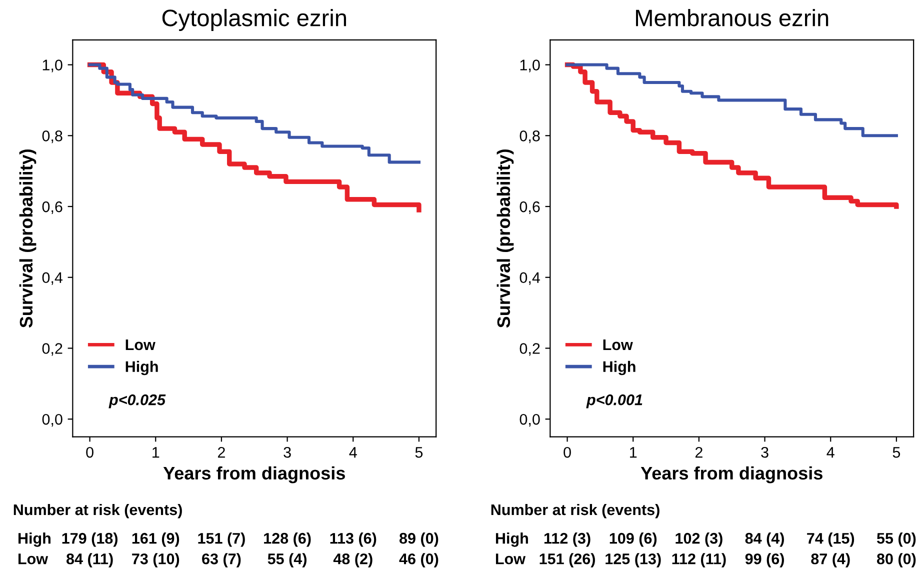  What do you see at coordinates (228, 539) in the screenshot?
I see `text: High 179 (18) 161 (9) 151 (7) 128 (6) 113 (6) 89 (0)` at bounding box center [228, 539].